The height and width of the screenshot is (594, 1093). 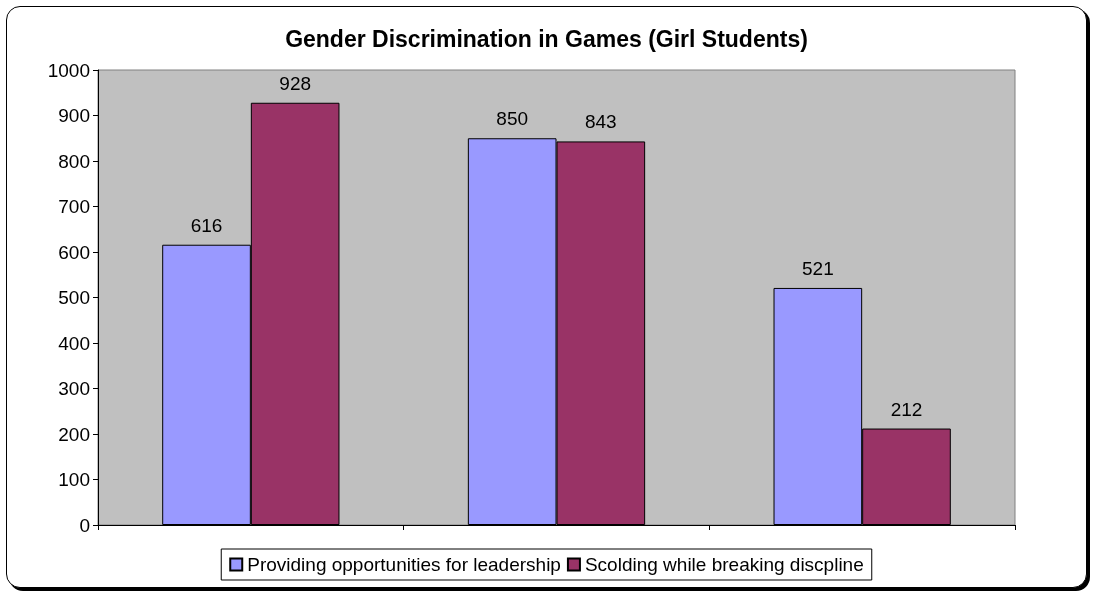 What do you see at coordinates (68, 70) in the screenshot?
I see `y-tick-label: 1000` at bounding box center [68, 70].